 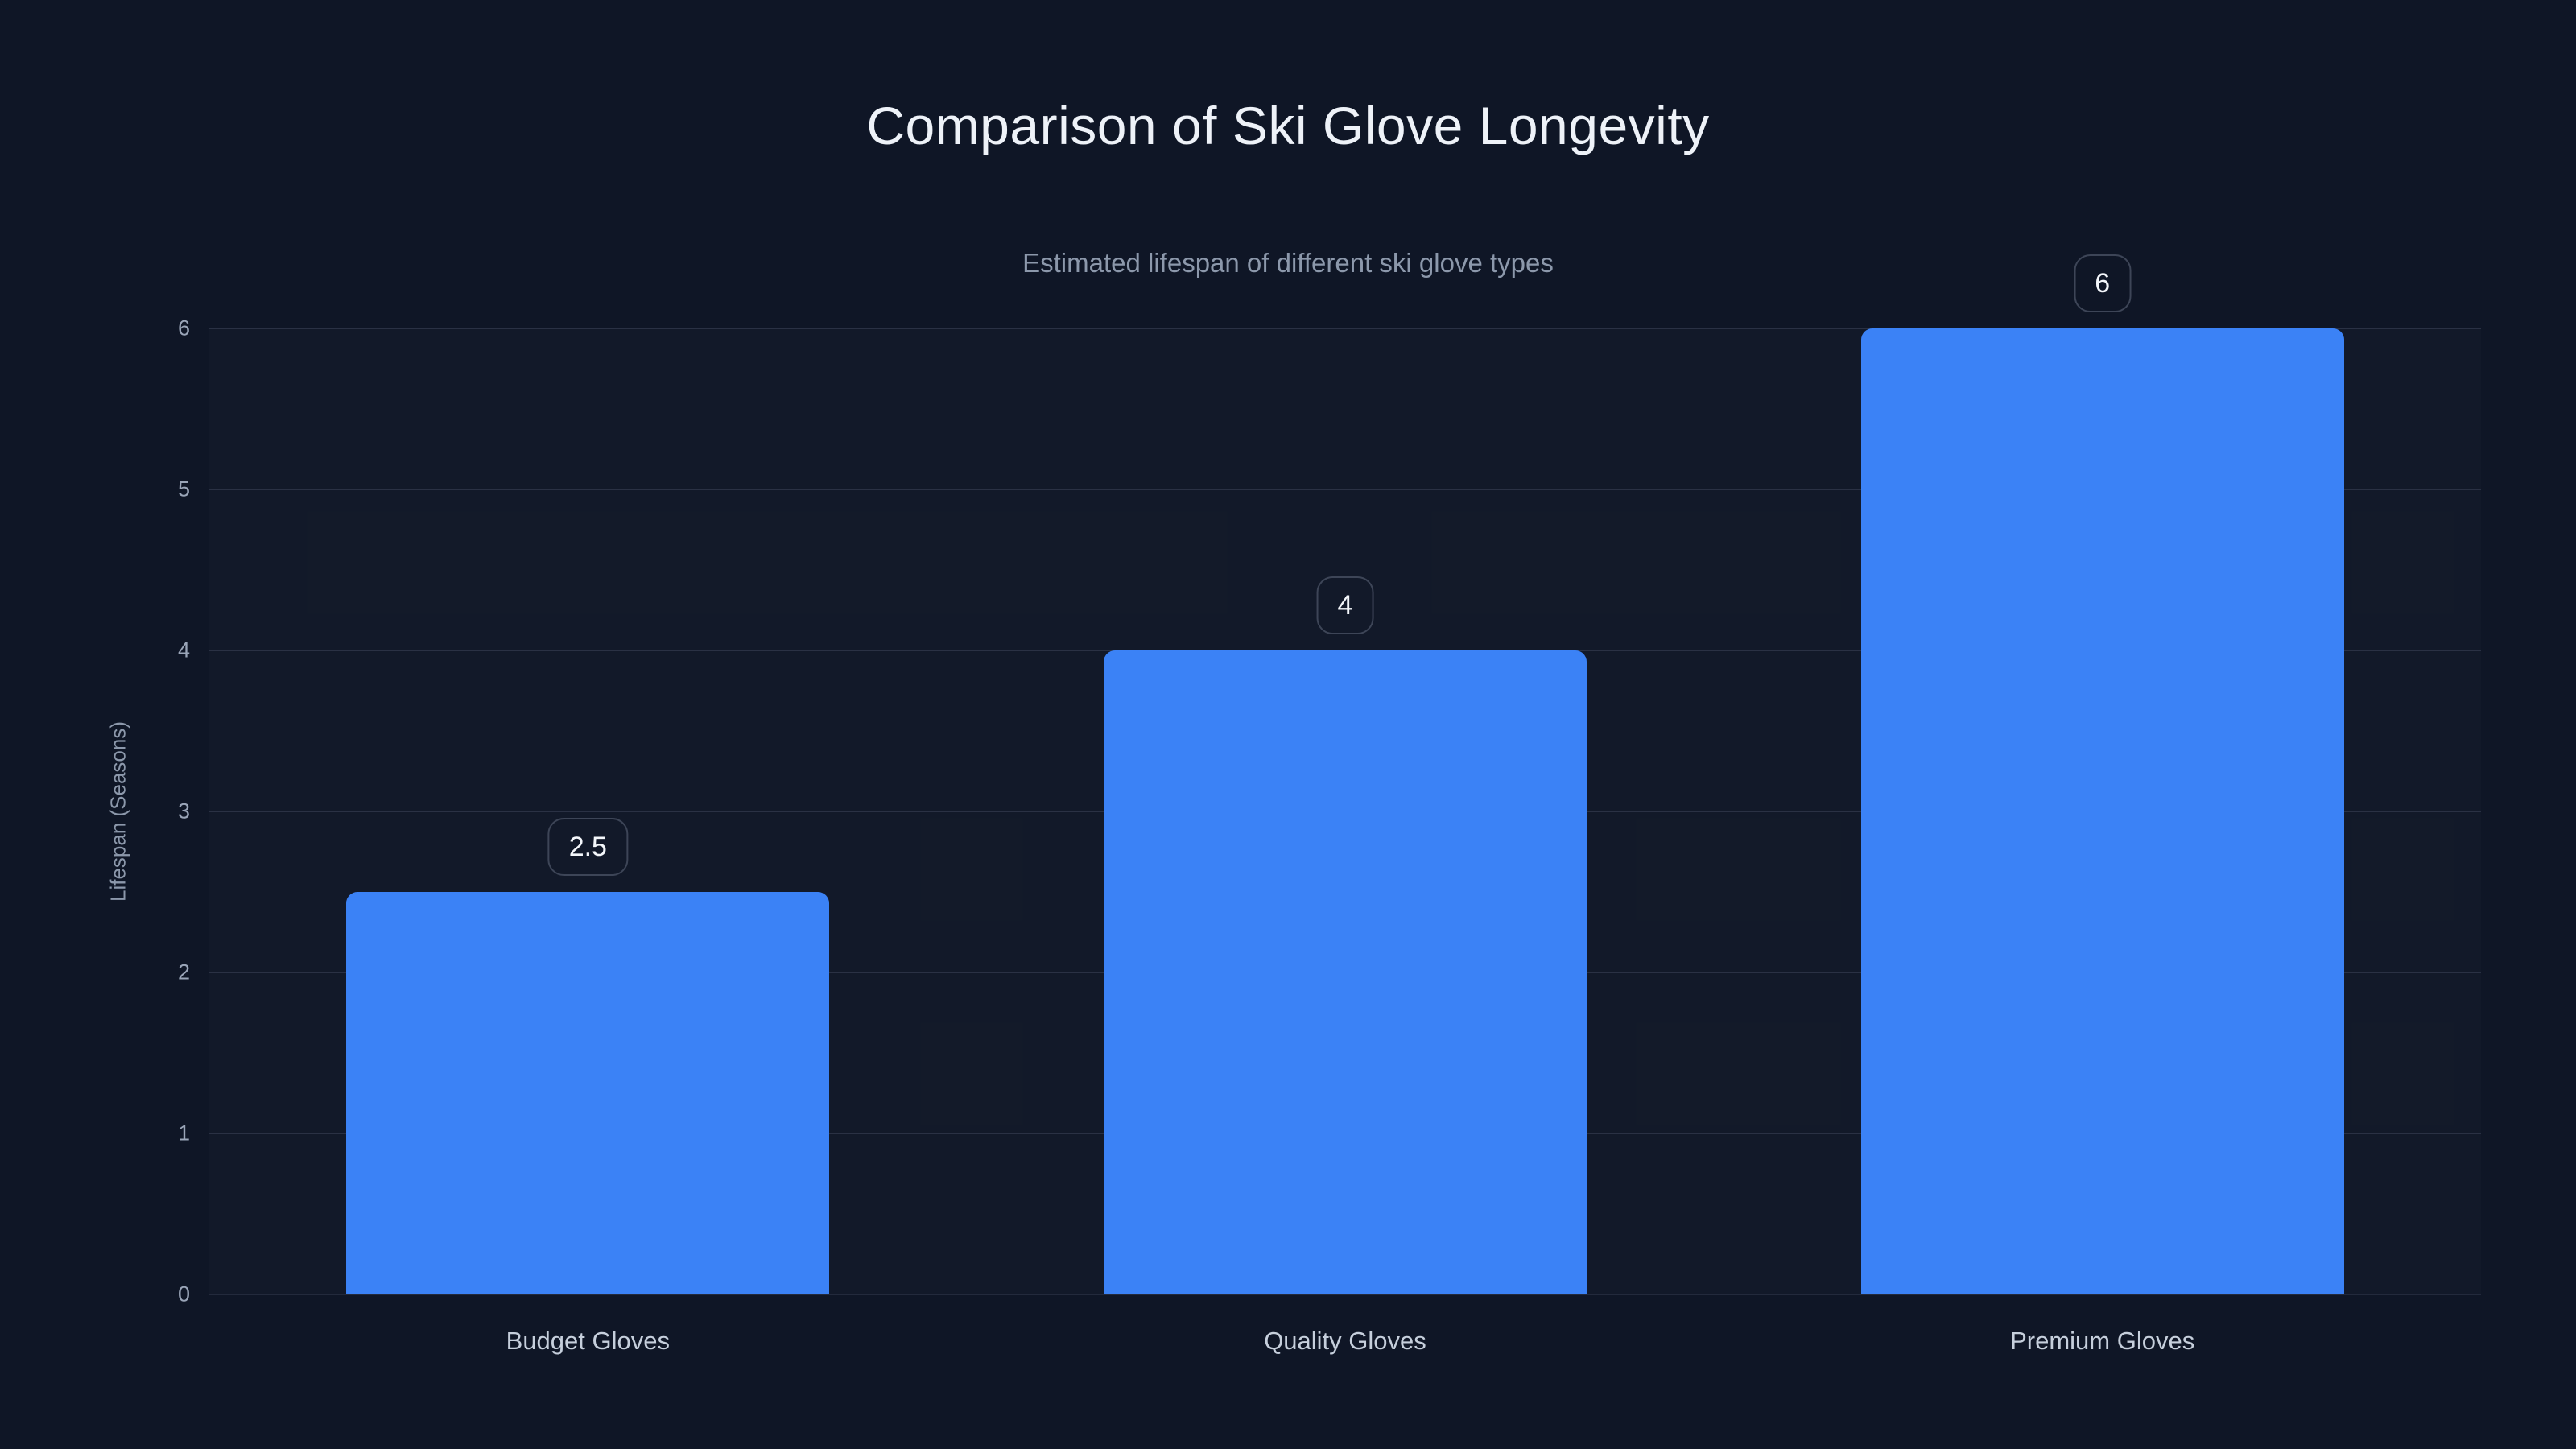 I want to click on value-badge-0: 2.5, so click(x=587, y=846).